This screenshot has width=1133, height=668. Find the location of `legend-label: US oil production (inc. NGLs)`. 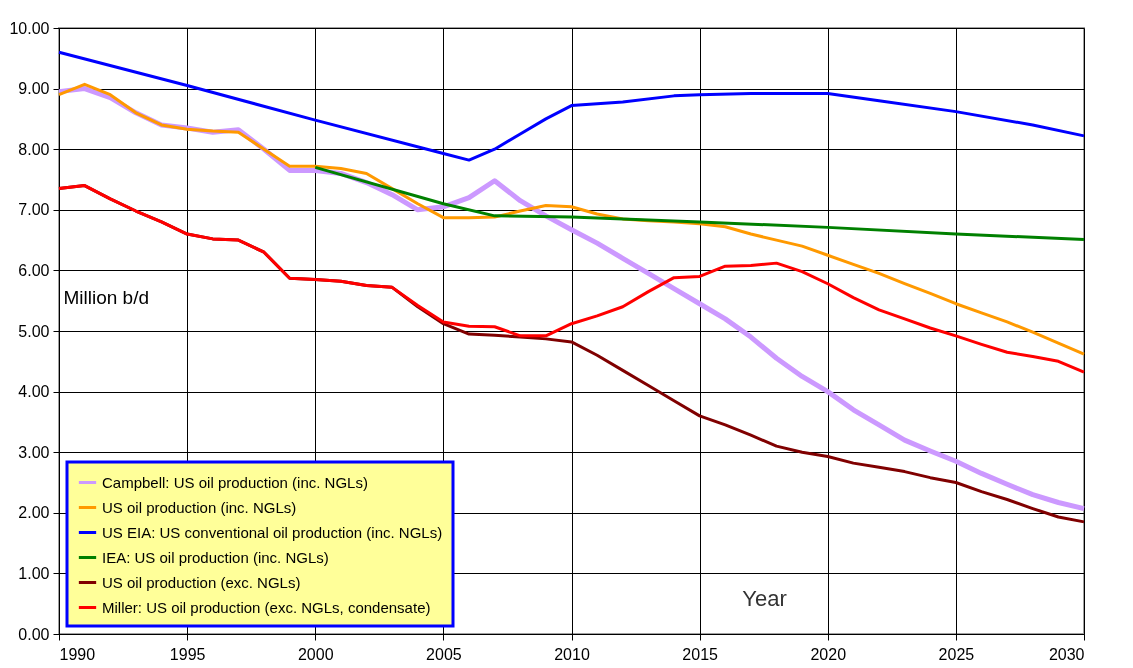

legend-label: US oil production (inc. NGLs) is located at coordinates (199, 507).